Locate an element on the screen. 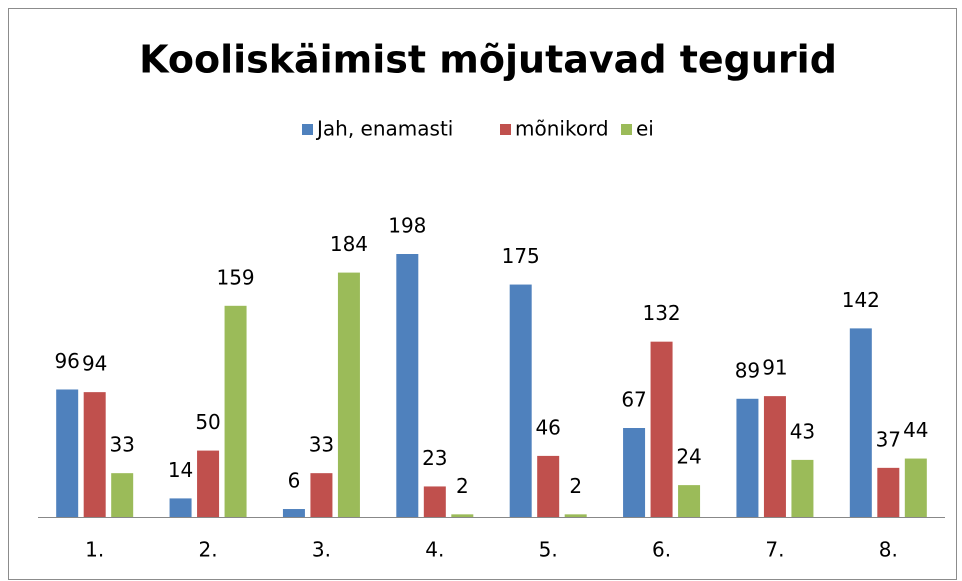 This screenshot has width=962, height=581. x-tick-label: 7. is located at coordinates (774, 550).